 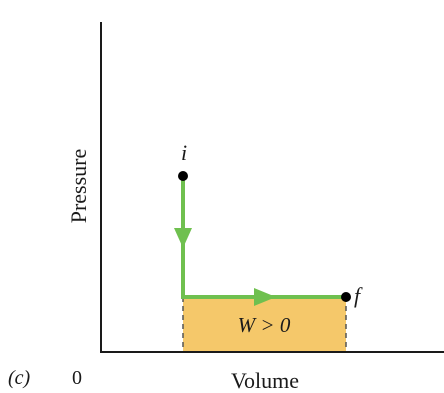 I want to click on initial-state-label: i, so click(x=184, y=152).